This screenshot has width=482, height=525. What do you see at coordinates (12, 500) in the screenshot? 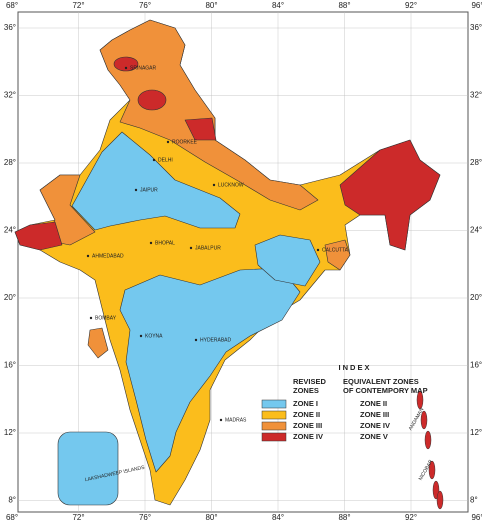
I see `lat-label-left: 8°` at bounding box center [12, 500].